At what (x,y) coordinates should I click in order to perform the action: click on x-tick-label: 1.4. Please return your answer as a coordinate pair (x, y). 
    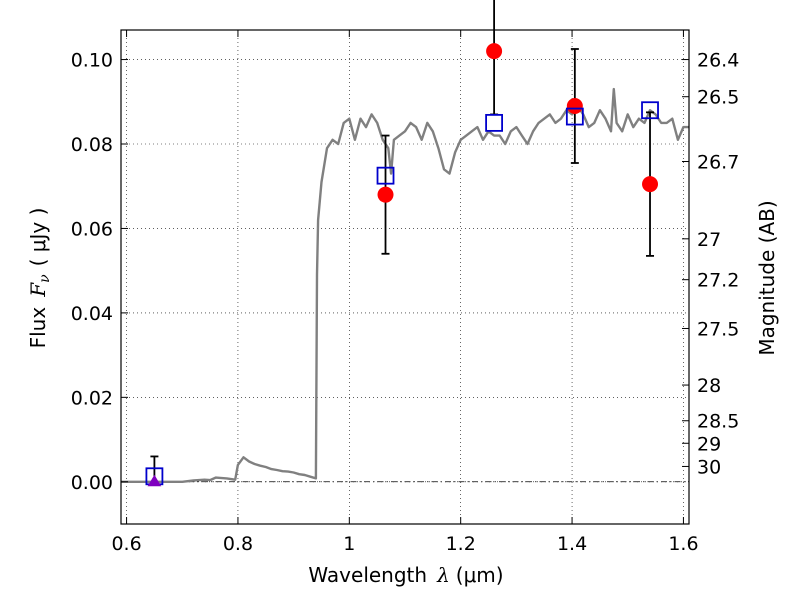
    Looking at the image, I should click on (572, 544).